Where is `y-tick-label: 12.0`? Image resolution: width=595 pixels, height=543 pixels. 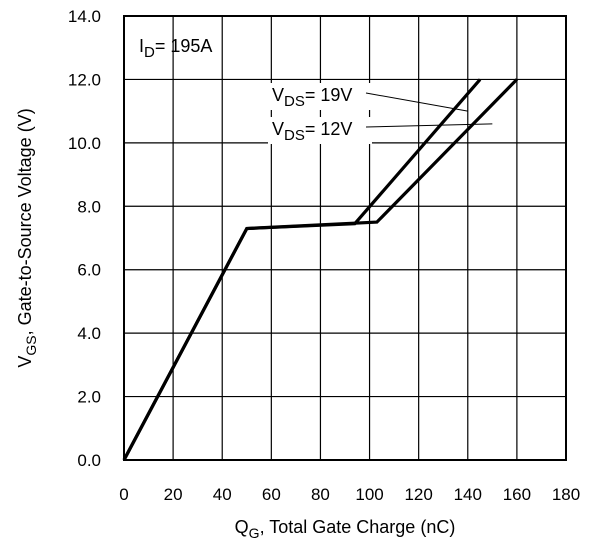
y-tick-label: 12.0 is located at coordinates (84, 79).